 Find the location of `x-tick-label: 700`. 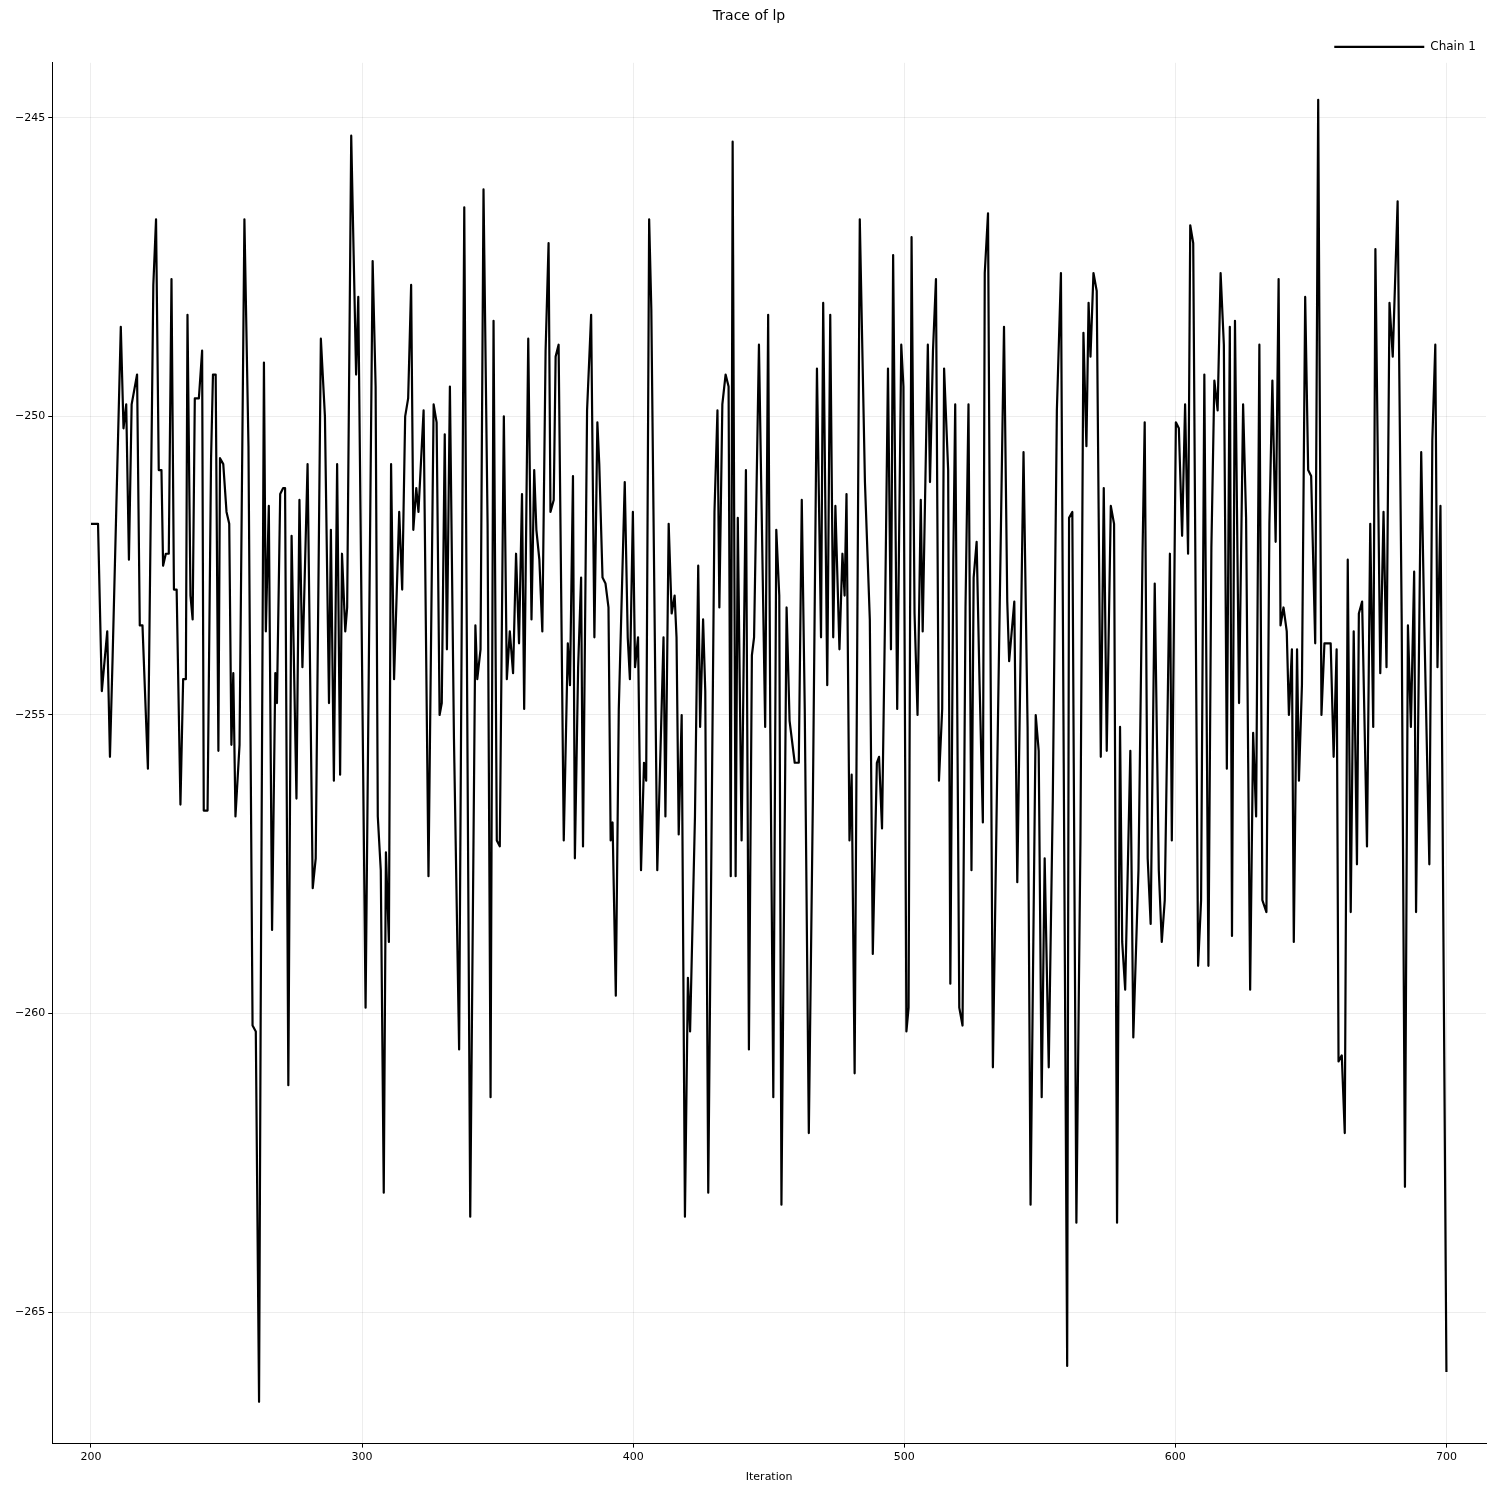

x-tick-label: 700 is located at coordinates (1446, 1457).